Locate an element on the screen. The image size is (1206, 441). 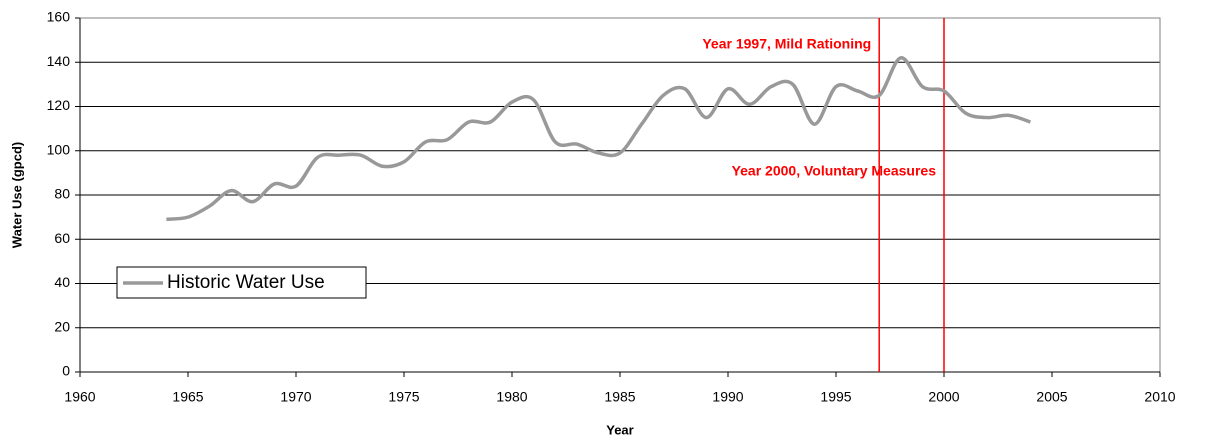
y-tick-label: 80 is located at coordinates (62, 194).